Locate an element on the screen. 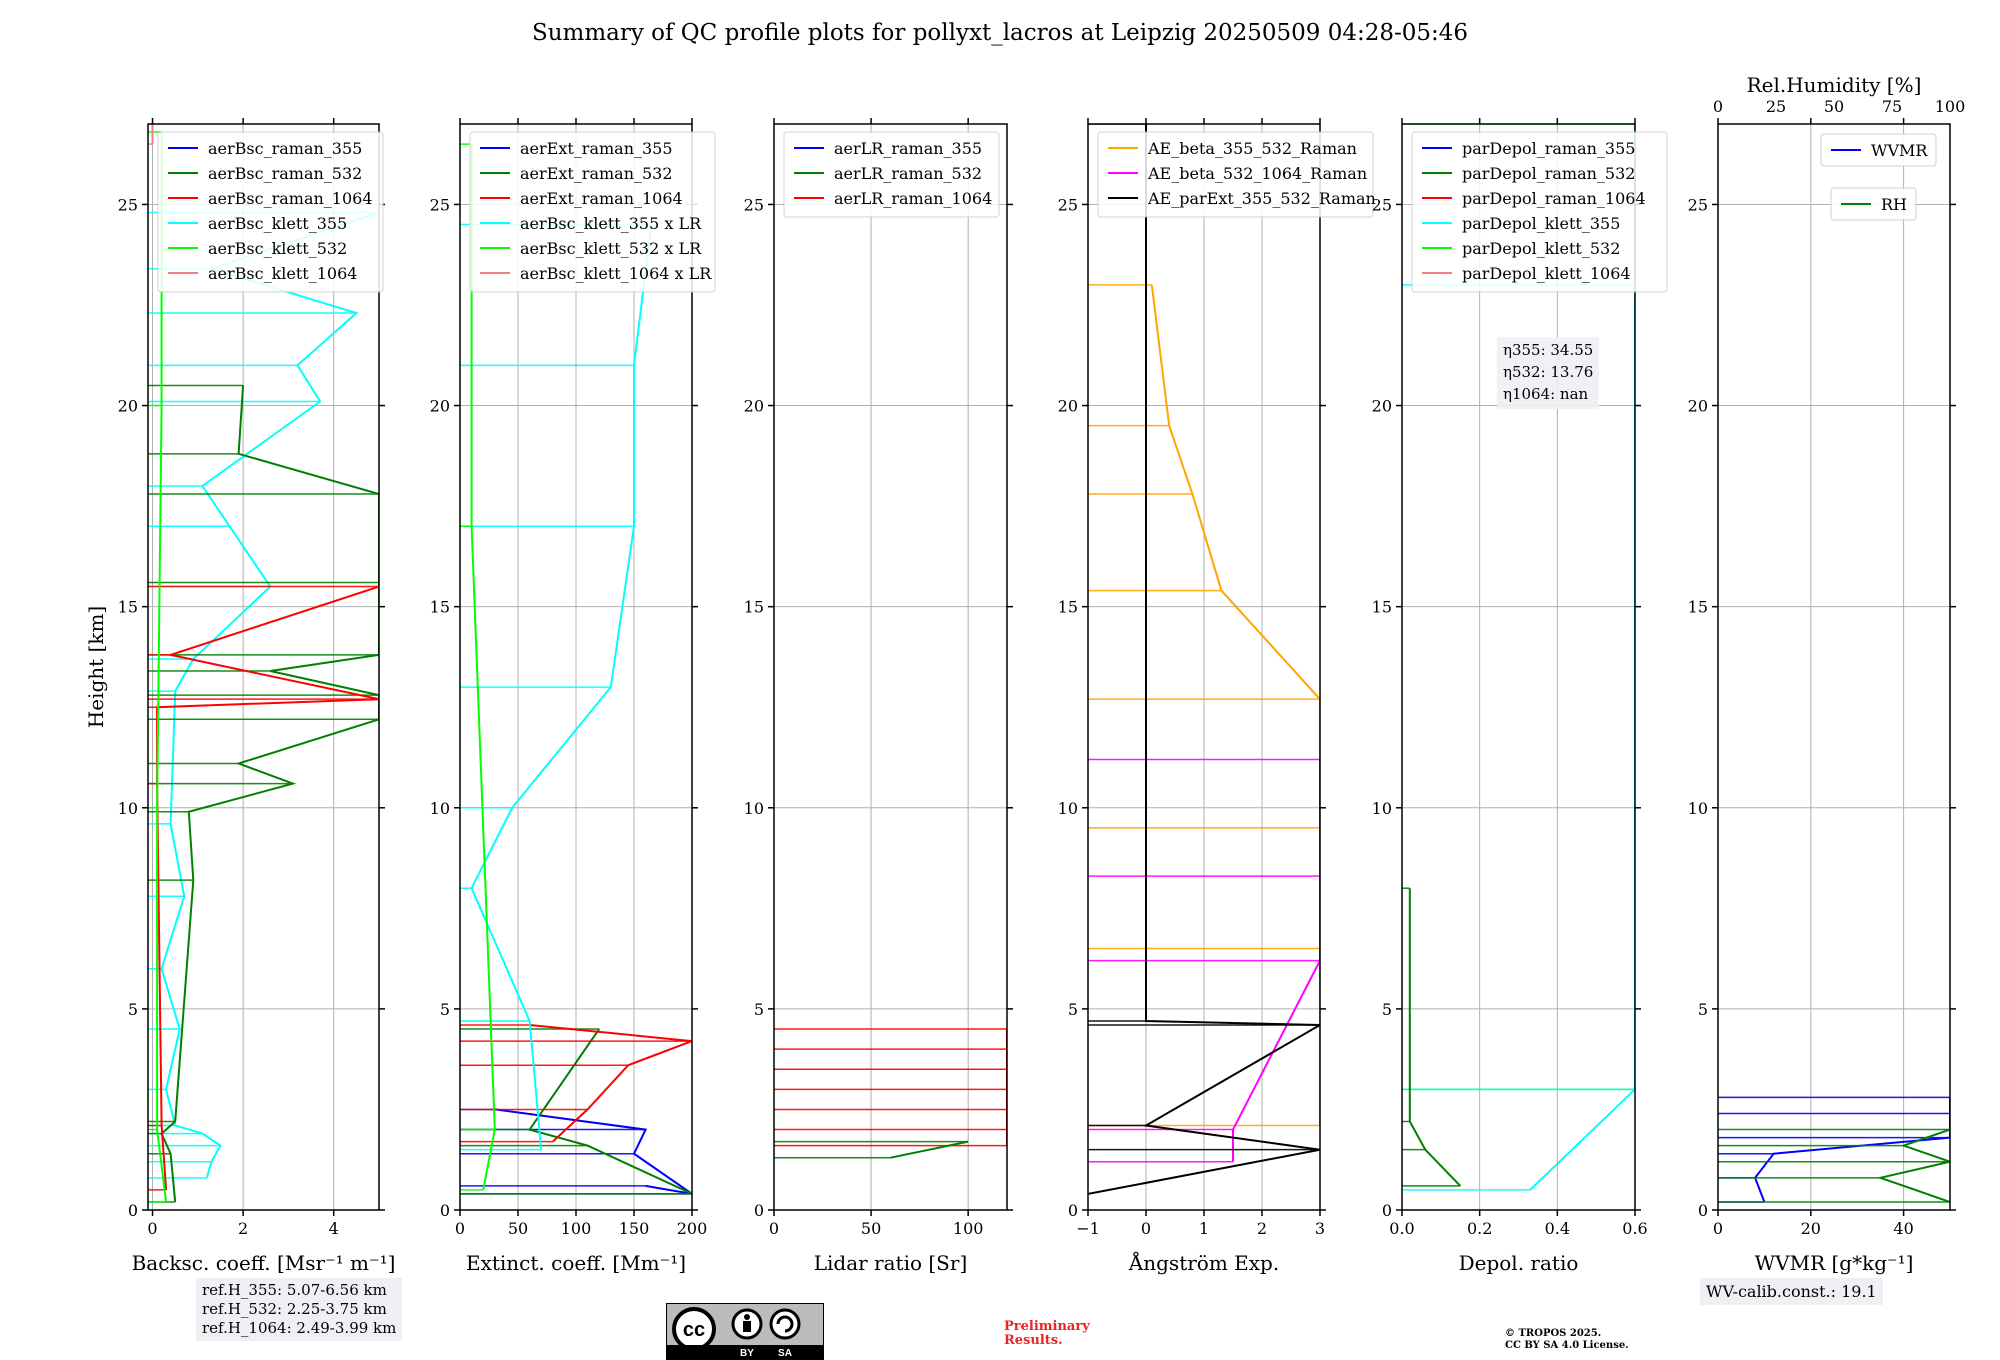 This screenshot has height=1360, width=2000. legend-label: AE_parExt_355_532_Raman is located at coordinates (1261, 198).